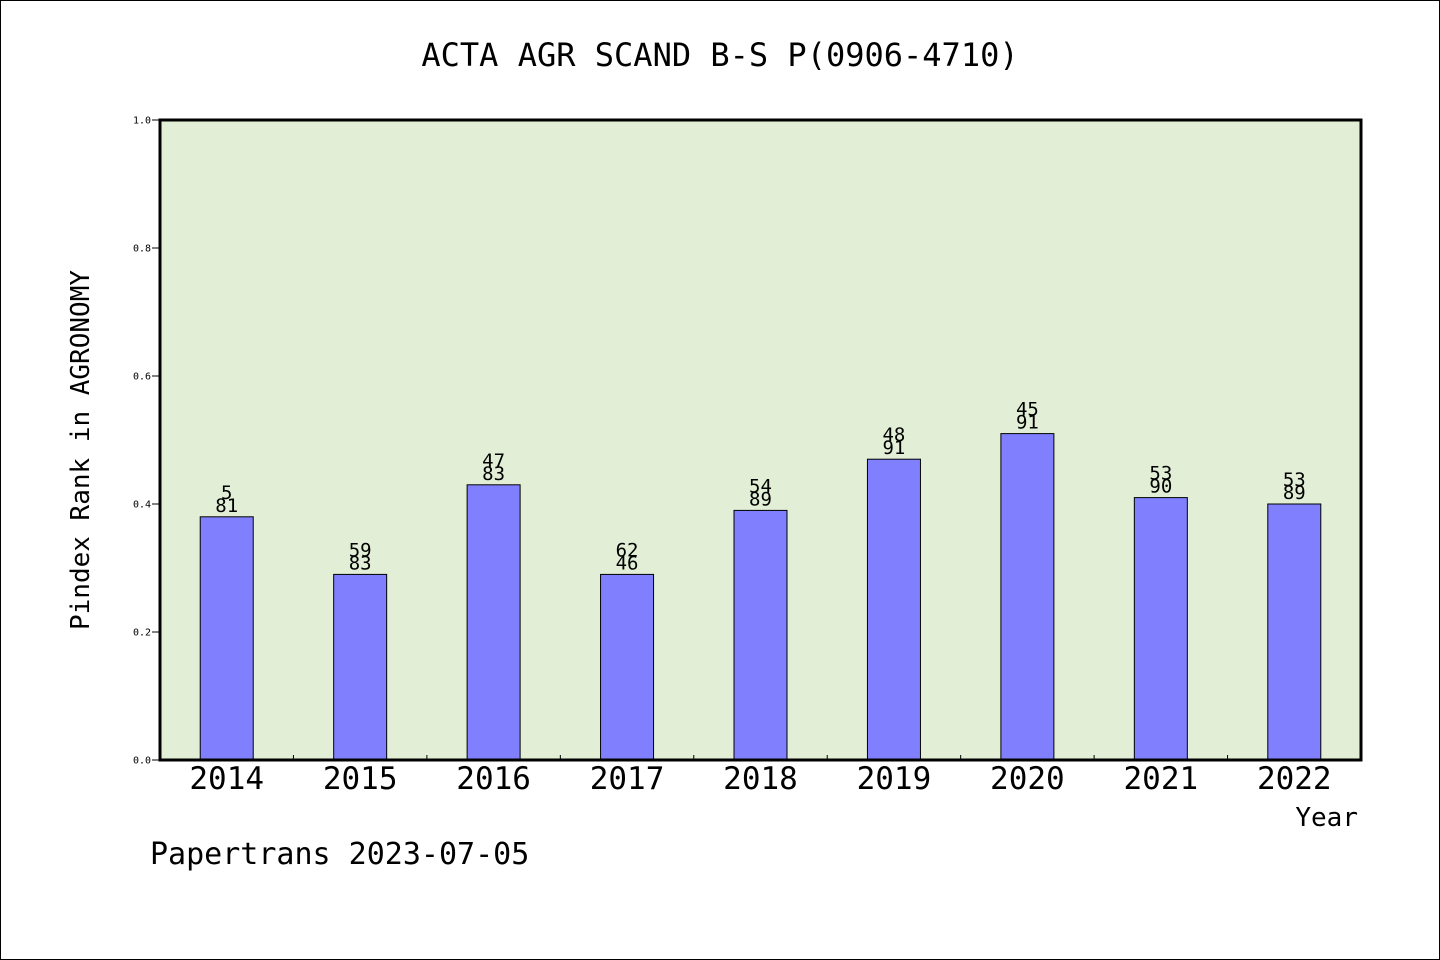  What do you see at coordinates (1161, 779) in the screenshot?
I see `x-tick-label: 2021` at bounding box center [1161, 779].